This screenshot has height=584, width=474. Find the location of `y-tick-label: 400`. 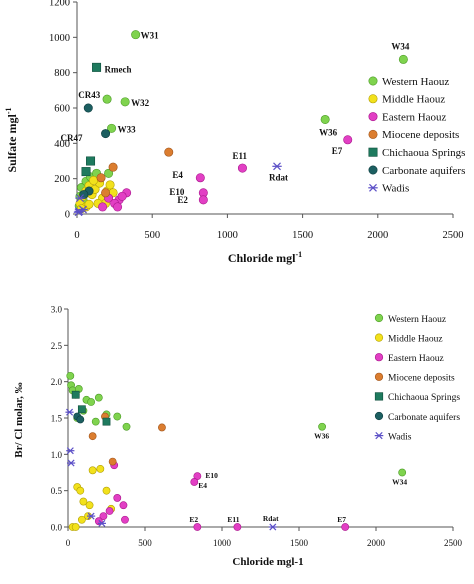

y-tick-label: 400 is located at coordinates (62, 144).